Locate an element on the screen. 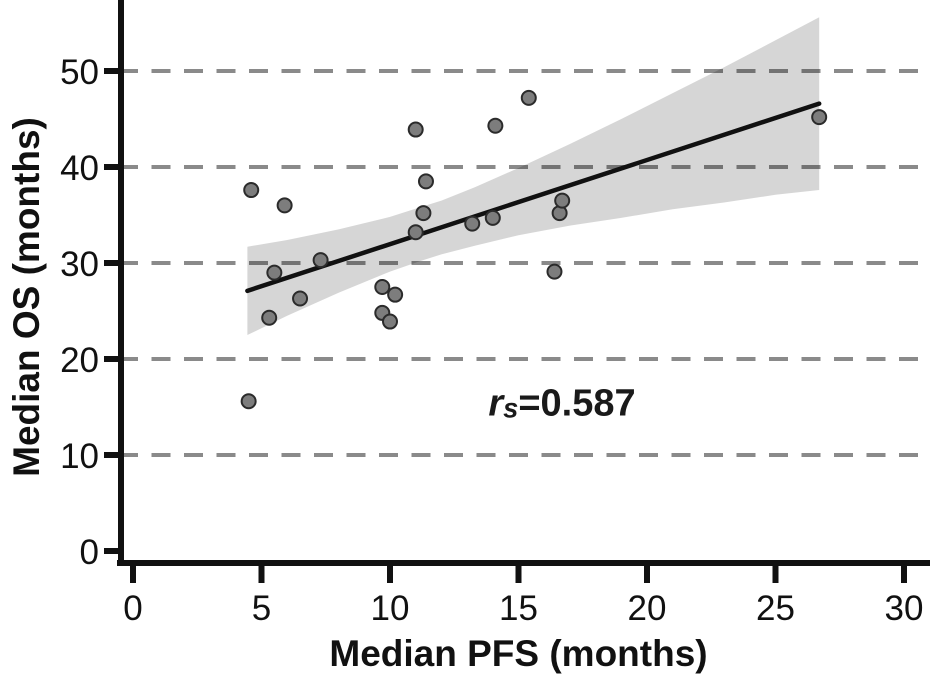  x-tick-label: 0 is located at coordinates (132, 608).